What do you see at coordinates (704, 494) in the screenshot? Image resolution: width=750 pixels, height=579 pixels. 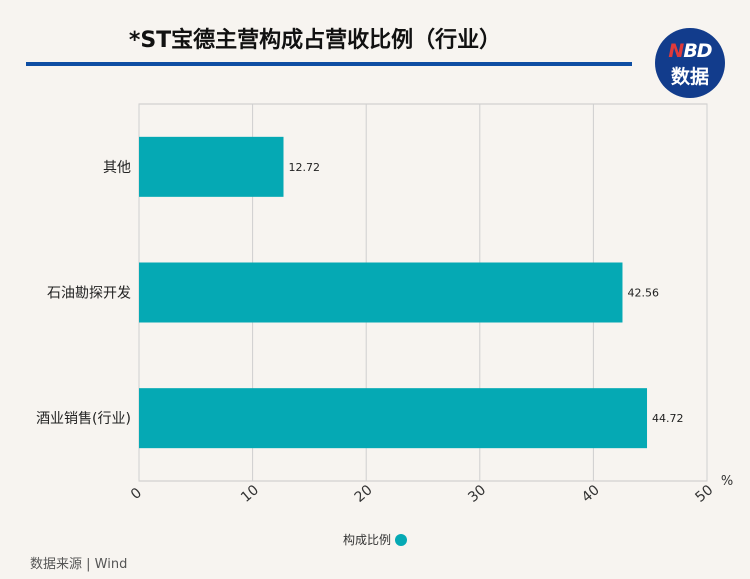 I see `x-tick-label: 50` at bounding box center [704, 494].